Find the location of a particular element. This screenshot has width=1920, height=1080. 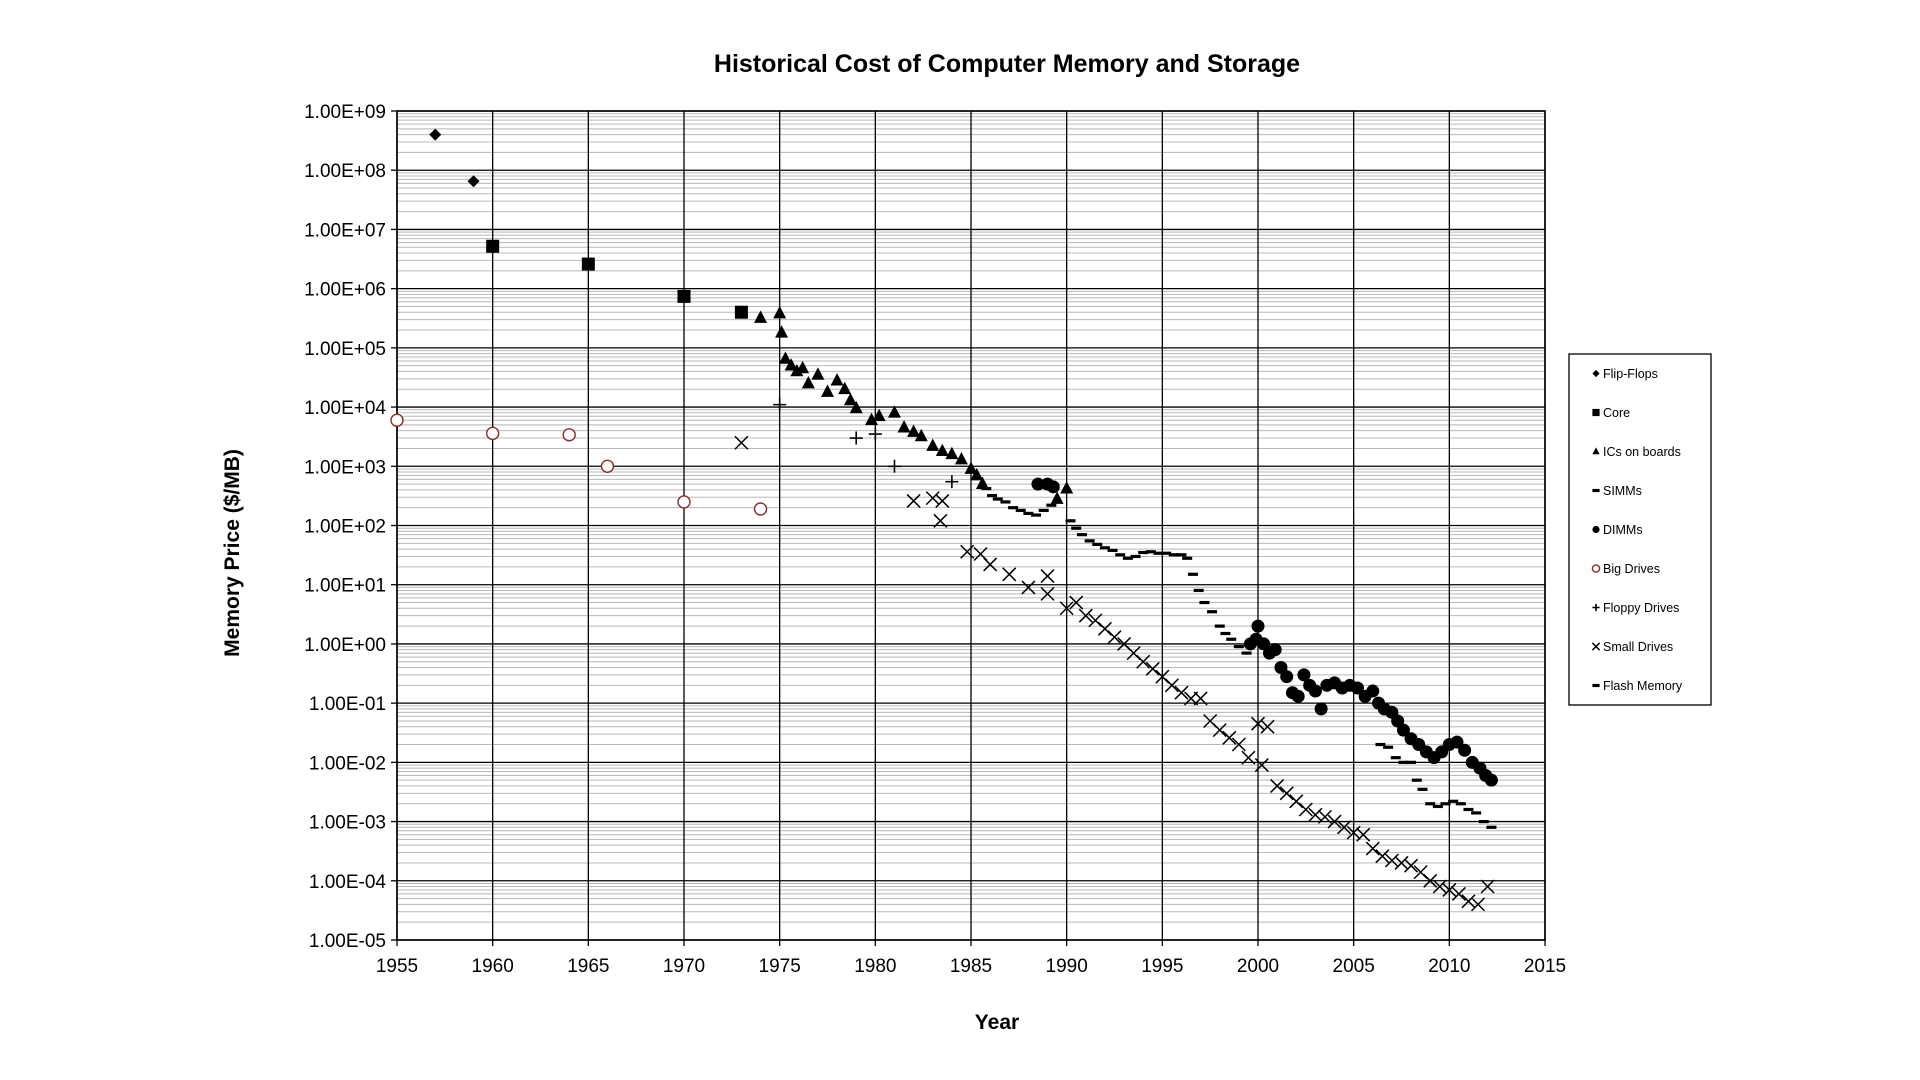

y-tick-label: 1.00E-04 is located at coordinates (348, 882).